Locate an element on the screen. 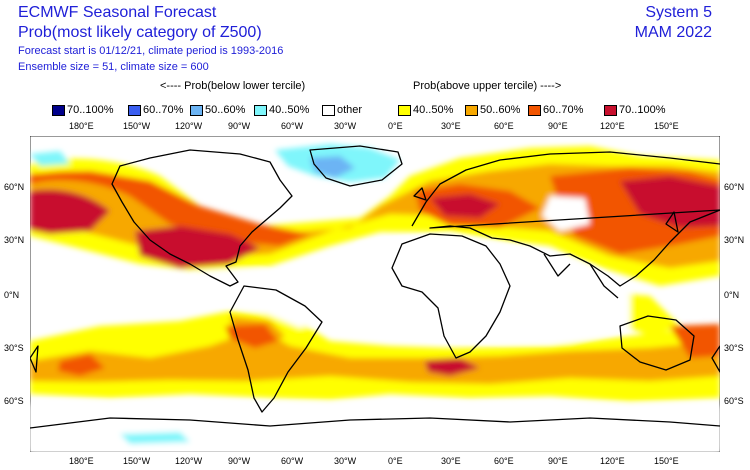 The width and height of the screenshot is (750, 470). legend-item: other is located at coordinates (342, 110).